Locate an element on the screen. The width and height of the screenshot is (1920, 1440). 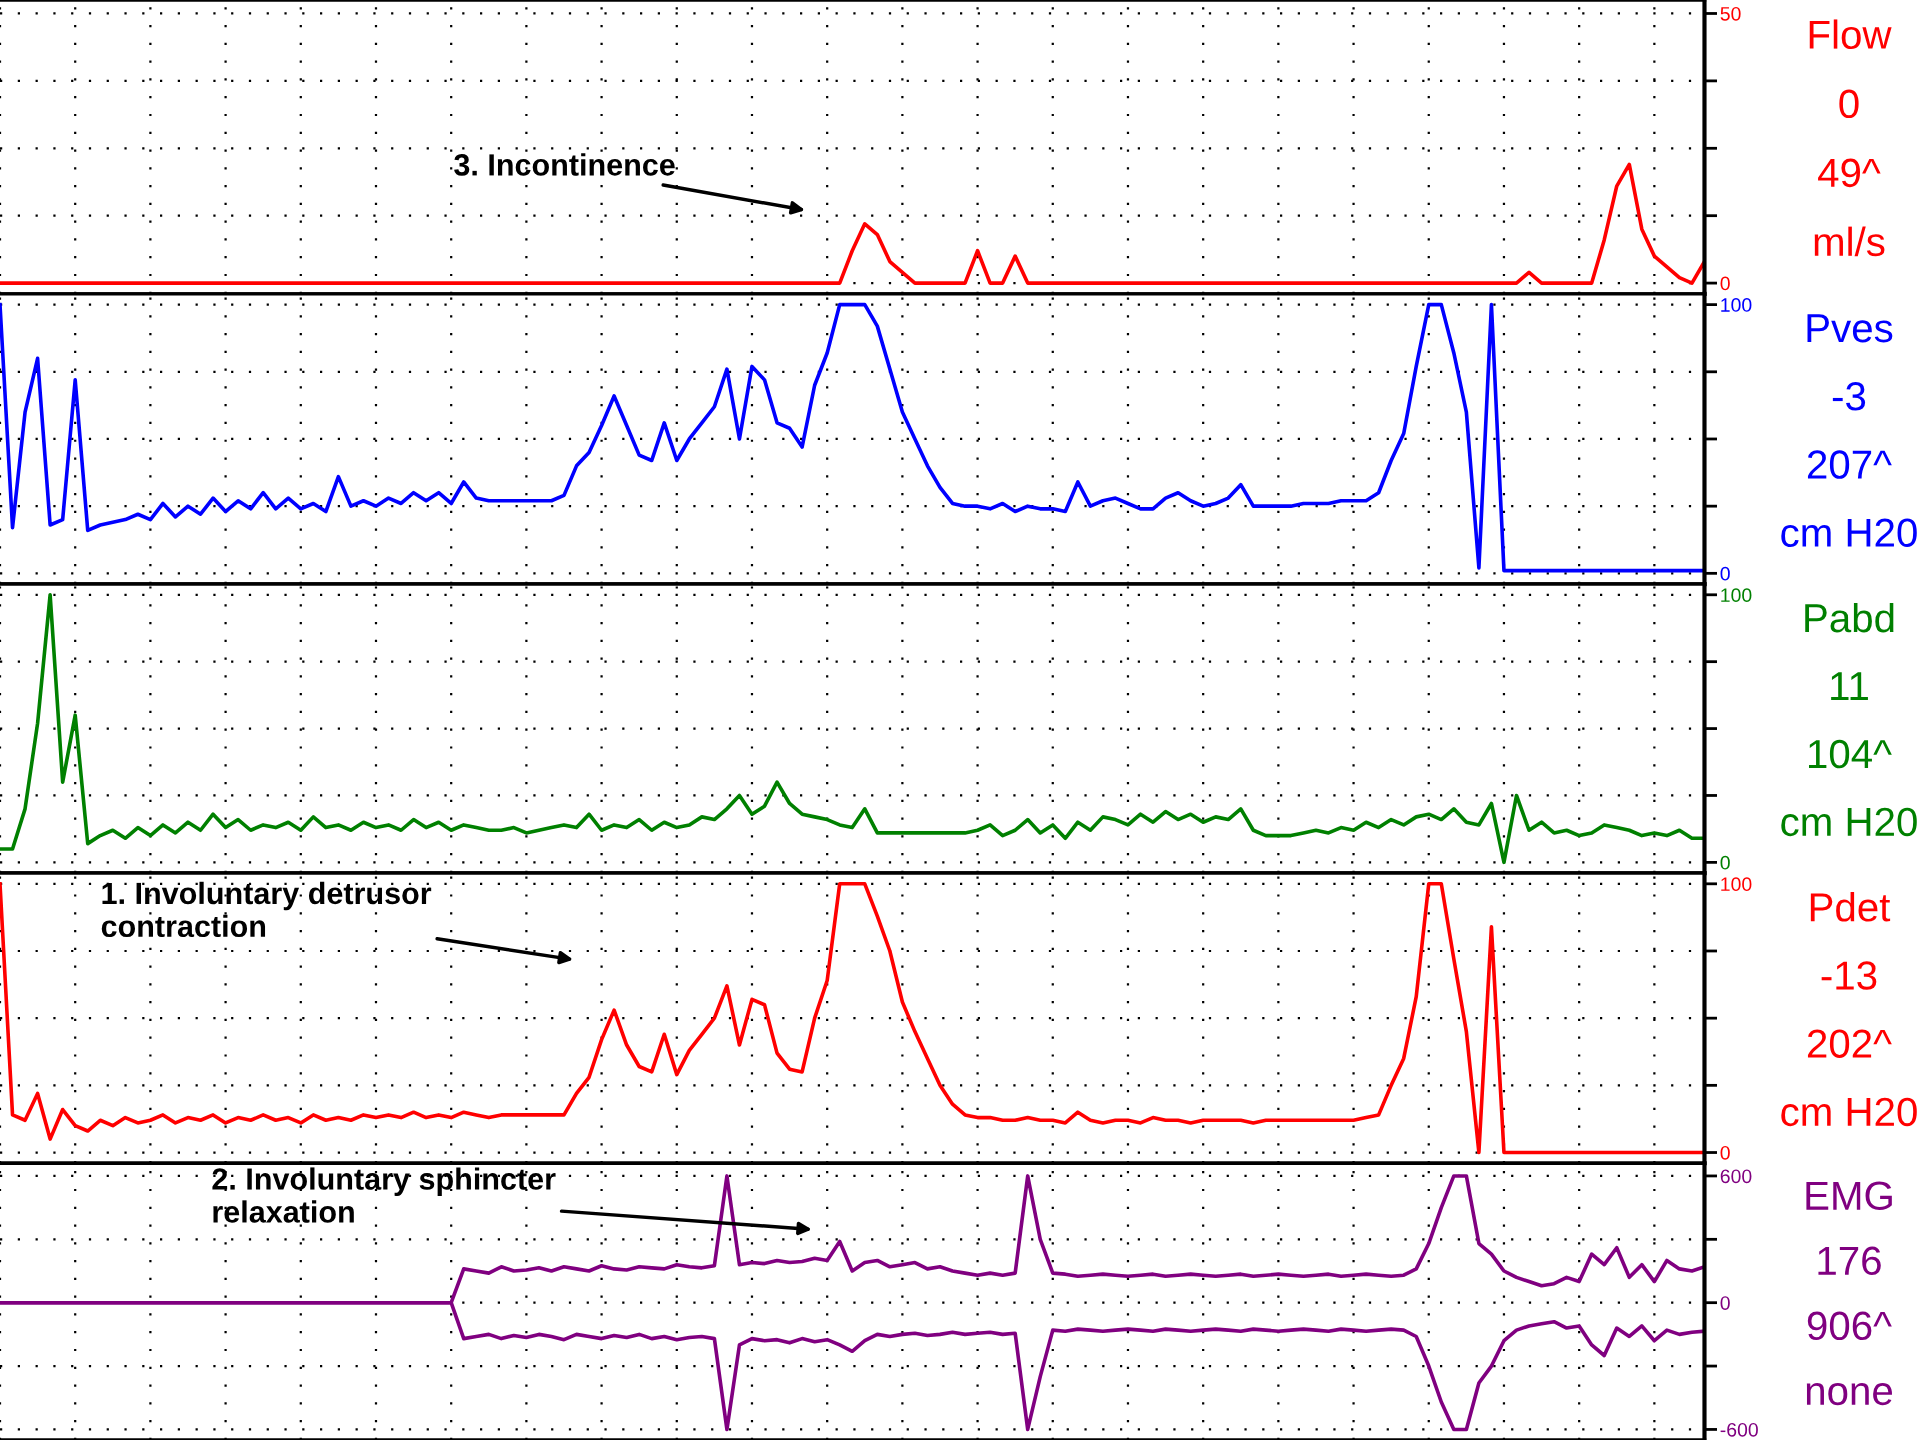
annotation: 1. Involuntary detrusor contraction is located at coordinates (266, 909).